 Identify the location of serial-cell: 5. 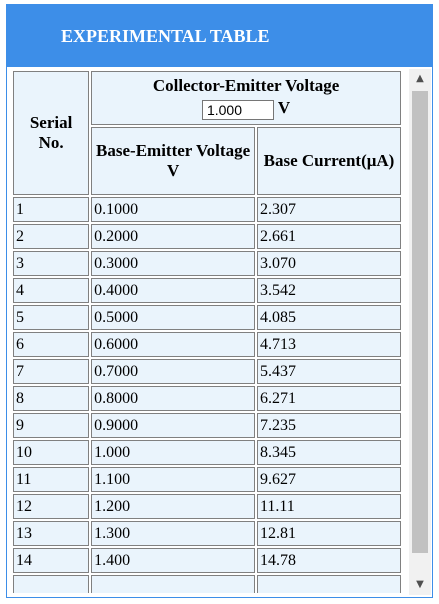
(51, 317).